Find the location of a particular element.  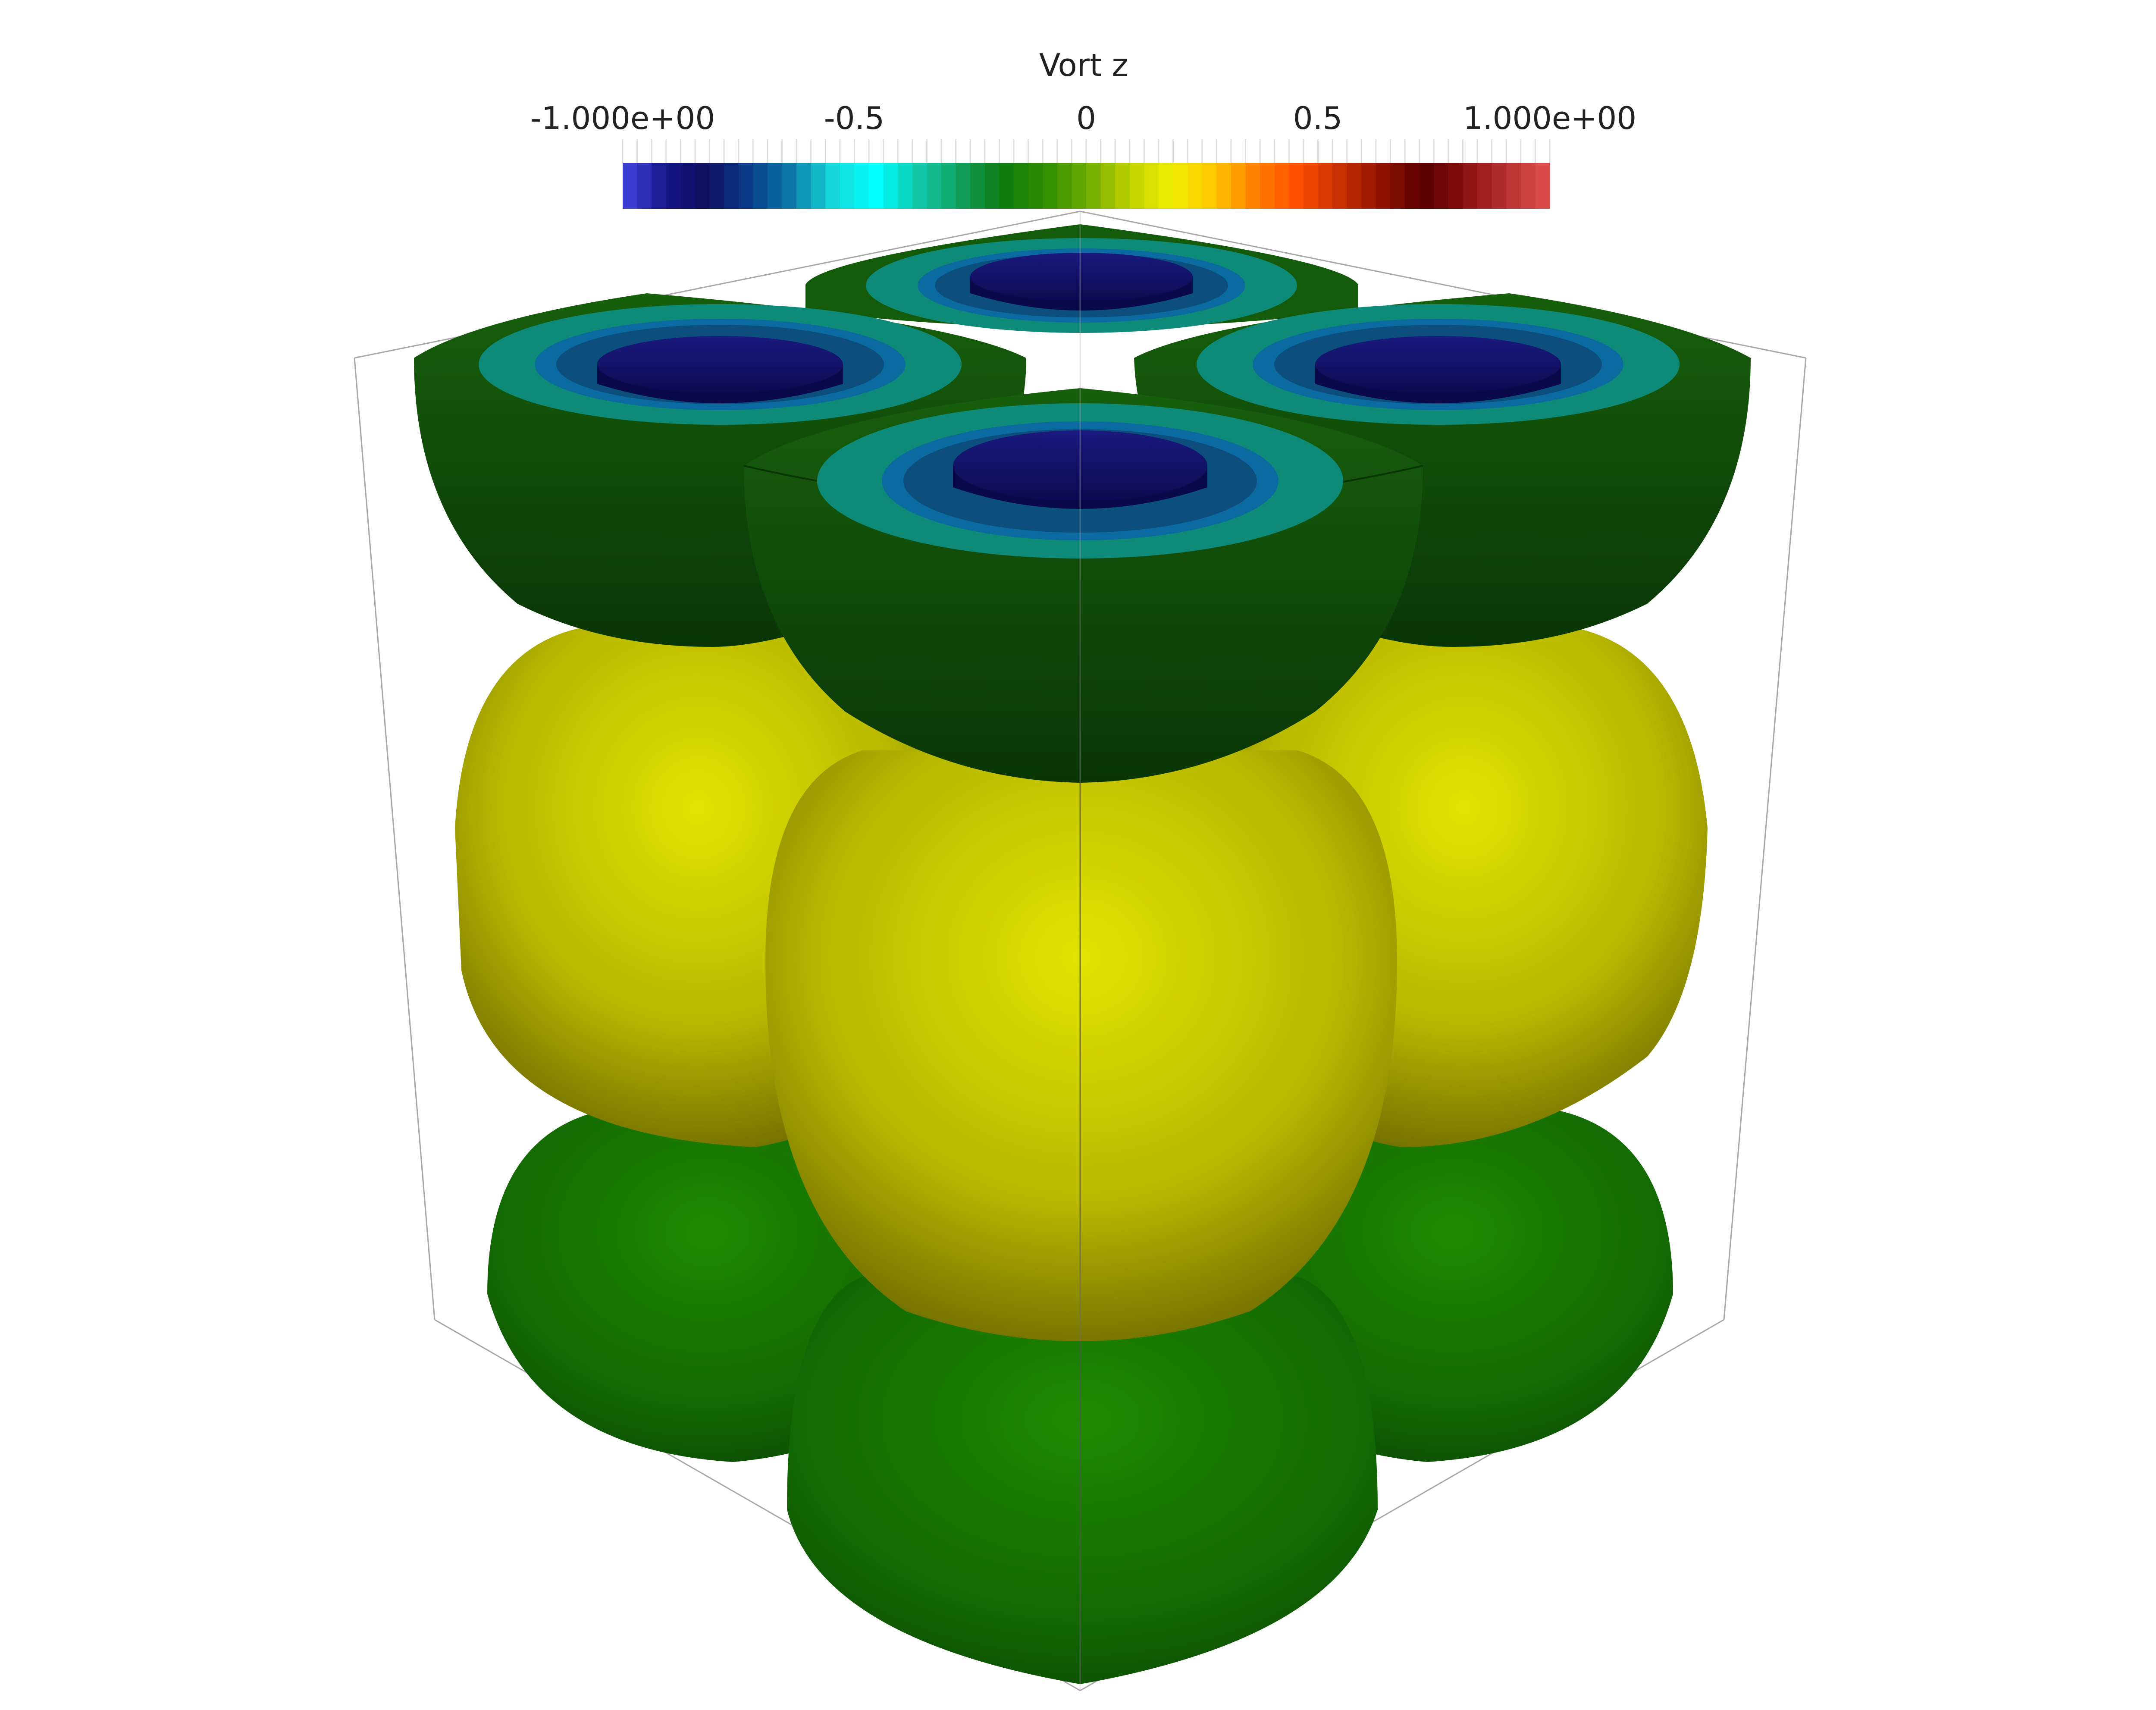

middle-layer-front is located at coordinates (1081, 1045).